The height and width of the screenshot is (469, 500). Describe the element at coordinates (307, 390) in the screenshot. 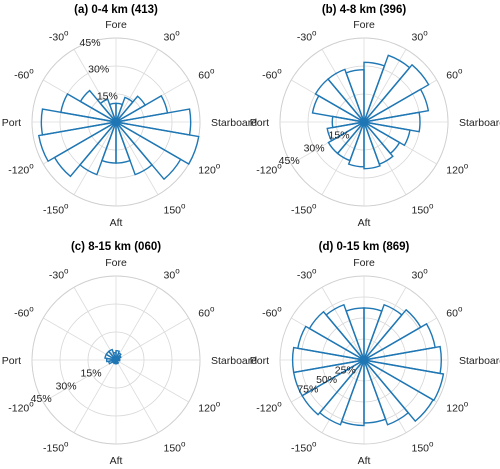

I see `radial-tick-label: 75%` at that location.